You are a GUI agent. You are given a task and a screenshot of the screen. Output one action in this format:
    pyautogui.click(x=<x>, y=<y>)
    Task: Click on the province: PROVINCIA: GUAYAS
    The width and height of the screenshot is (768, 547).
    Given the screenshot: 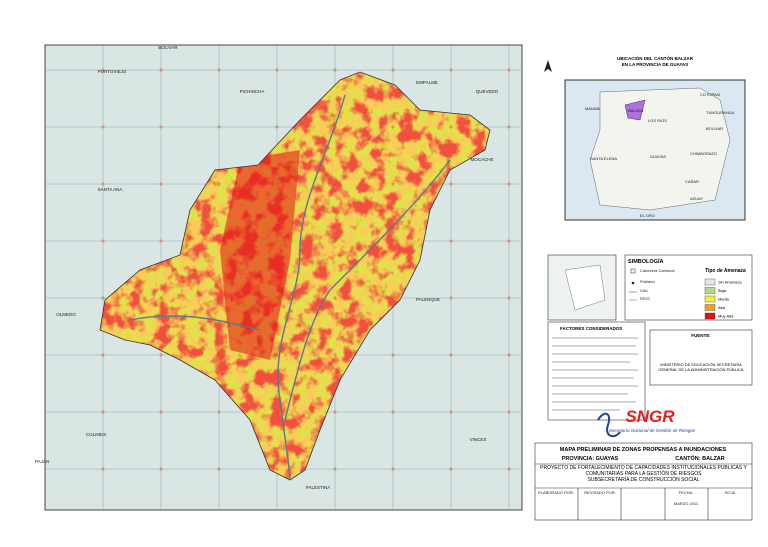 What is the action you would take?
    pyautogui.click(x=590, y=459)
    